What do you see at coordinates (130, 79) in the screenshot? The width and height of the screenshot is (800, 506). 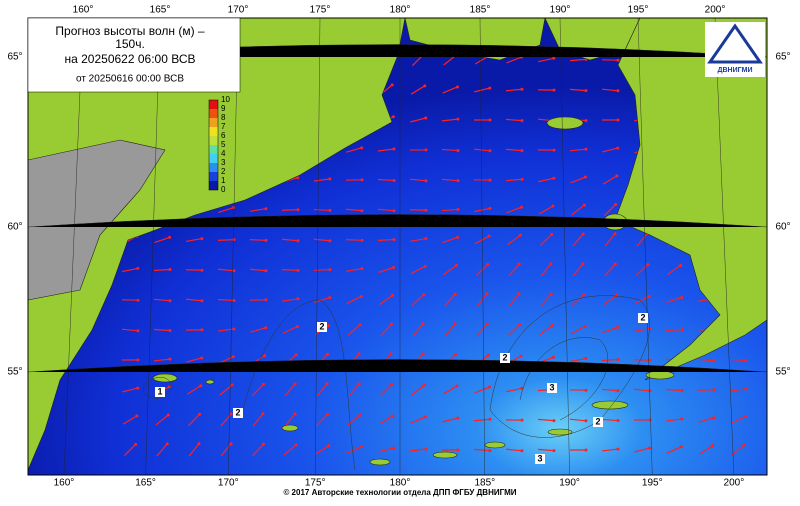 I see `issue-time: от 20250616 00:00 ВСВ` at bounding box center [130, 79].